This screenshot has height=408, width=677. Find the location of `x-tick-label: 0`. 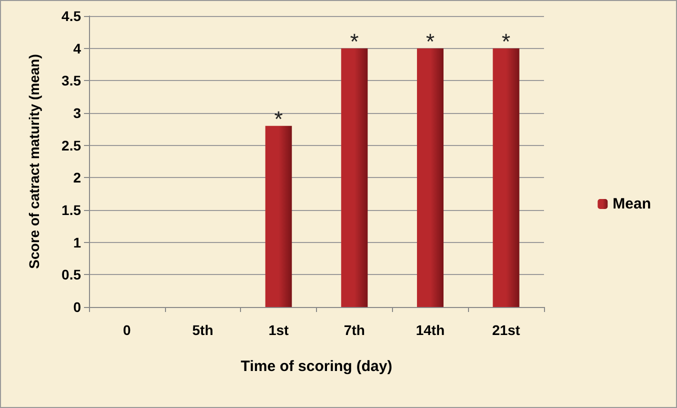

x-tick-label: 0 is located at coordinates (127, 330).